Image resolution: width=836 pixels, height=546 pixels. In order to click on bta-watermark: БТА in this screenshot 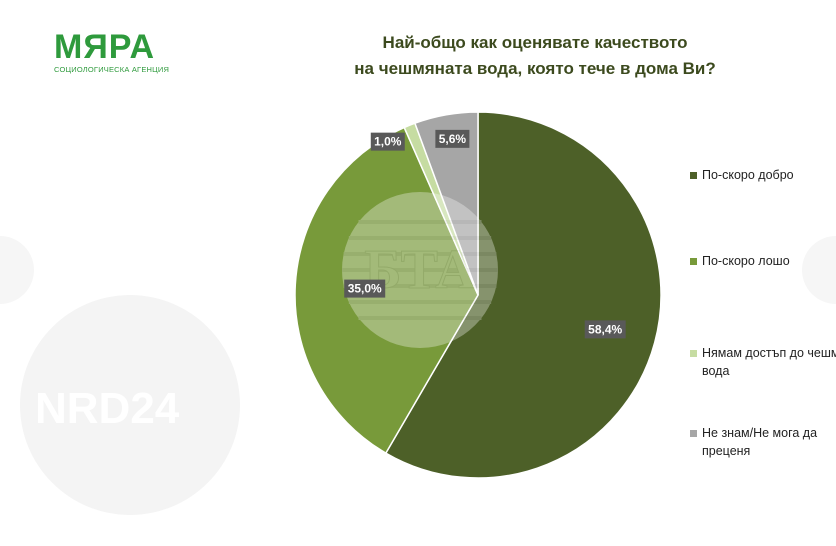, I will do `click(420, 270)`.